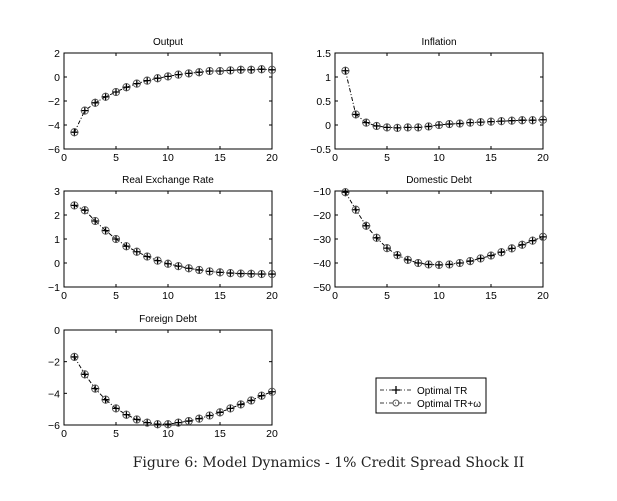  What do you see at coordinates (272, 158) in the screenshot?
I see `x-tick-label: 20` at bounding box center [272, 158].